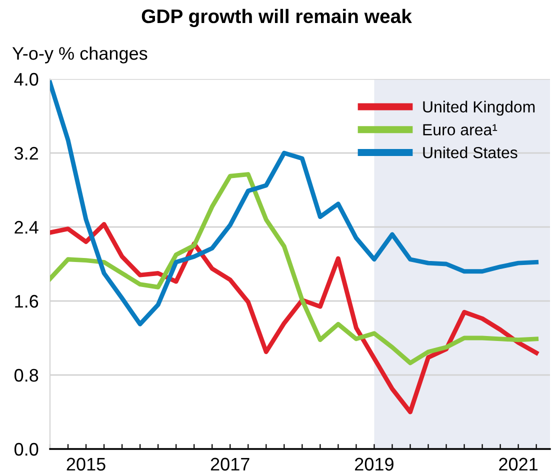 This screenshot has height=471, width=553. Describe the element at coordinates (277, 18) in the screenshot. I see `chart-title: GDP growth will remain weak` at that location.